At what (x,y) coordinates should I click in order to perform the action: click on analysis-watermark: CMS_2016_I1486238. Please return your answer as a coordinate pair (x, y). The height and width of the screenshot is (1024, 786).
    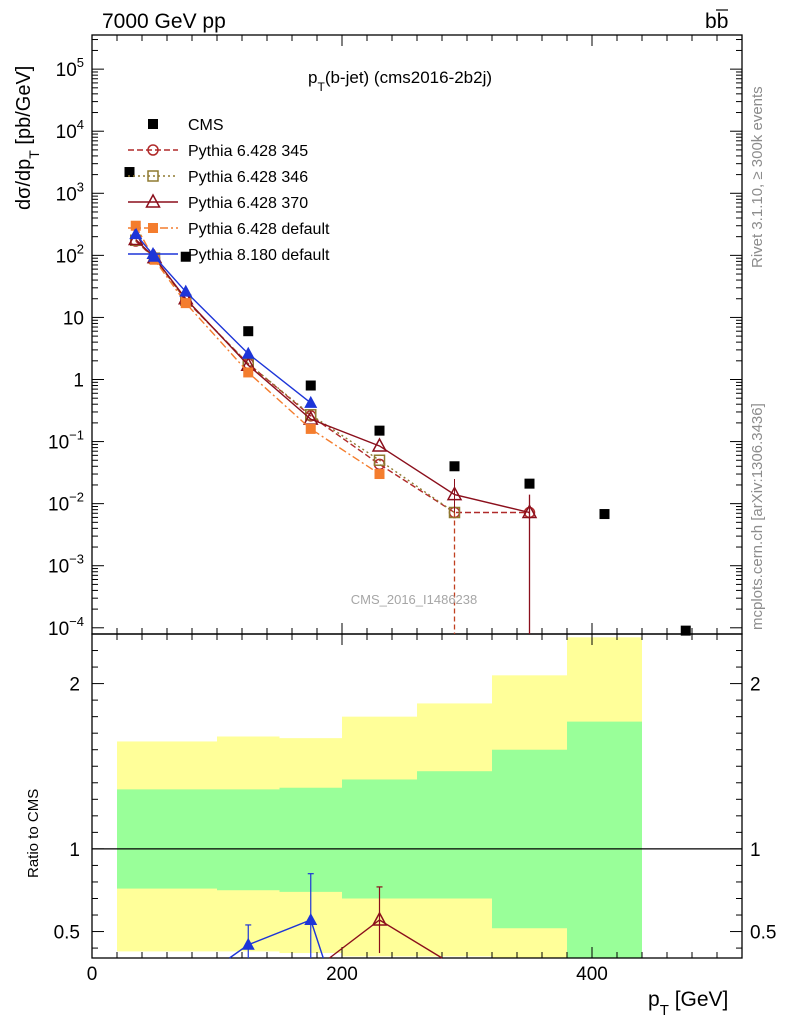
    Looking at the image, I should click on (414, 599).